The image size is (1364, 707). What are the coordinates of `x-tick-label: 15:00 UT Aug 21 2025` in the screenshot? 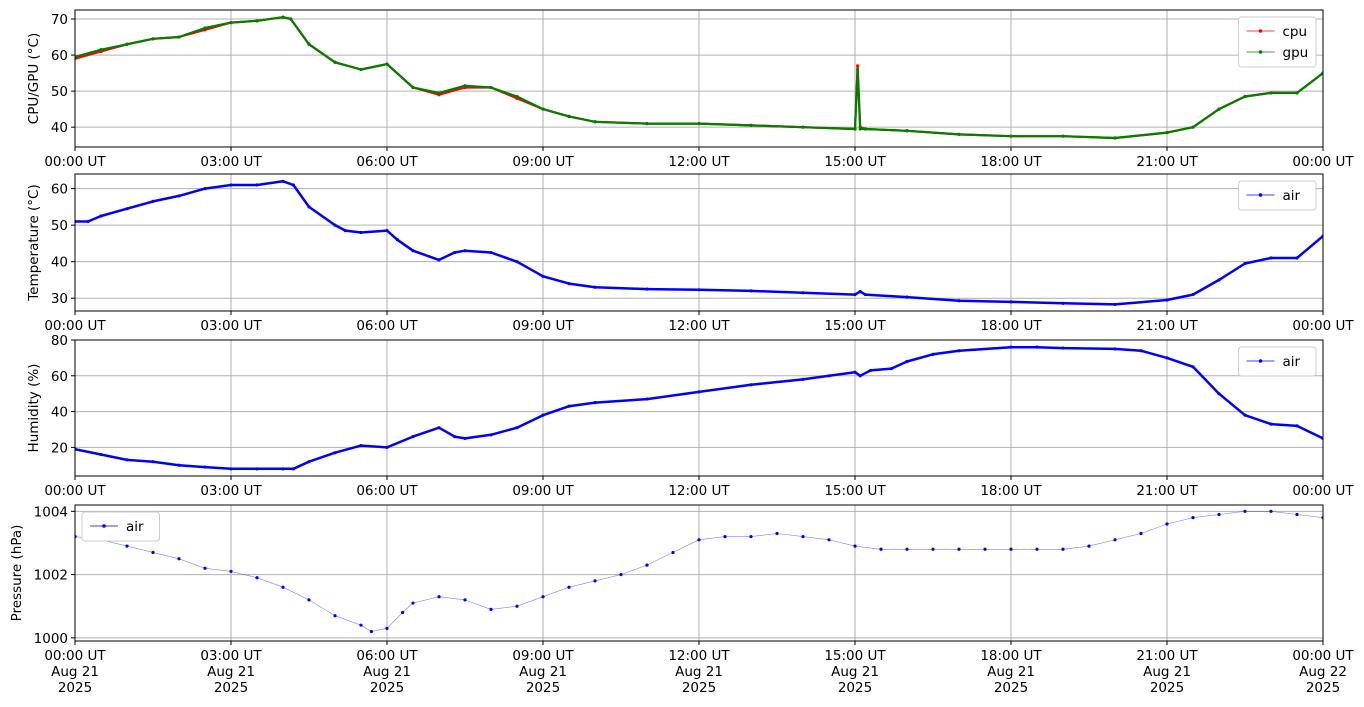 It's located at (855, 672).